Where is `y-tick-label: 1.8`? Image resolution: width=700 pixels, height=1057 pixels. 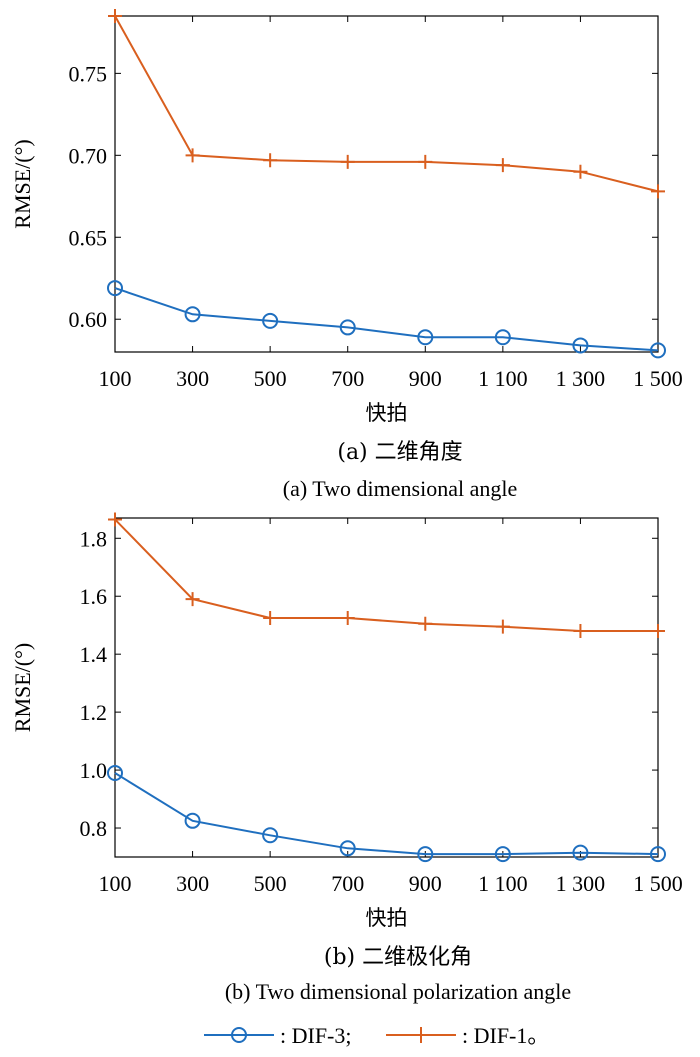
y-tick-label: 1.8 is located at coordinates (94, 538).